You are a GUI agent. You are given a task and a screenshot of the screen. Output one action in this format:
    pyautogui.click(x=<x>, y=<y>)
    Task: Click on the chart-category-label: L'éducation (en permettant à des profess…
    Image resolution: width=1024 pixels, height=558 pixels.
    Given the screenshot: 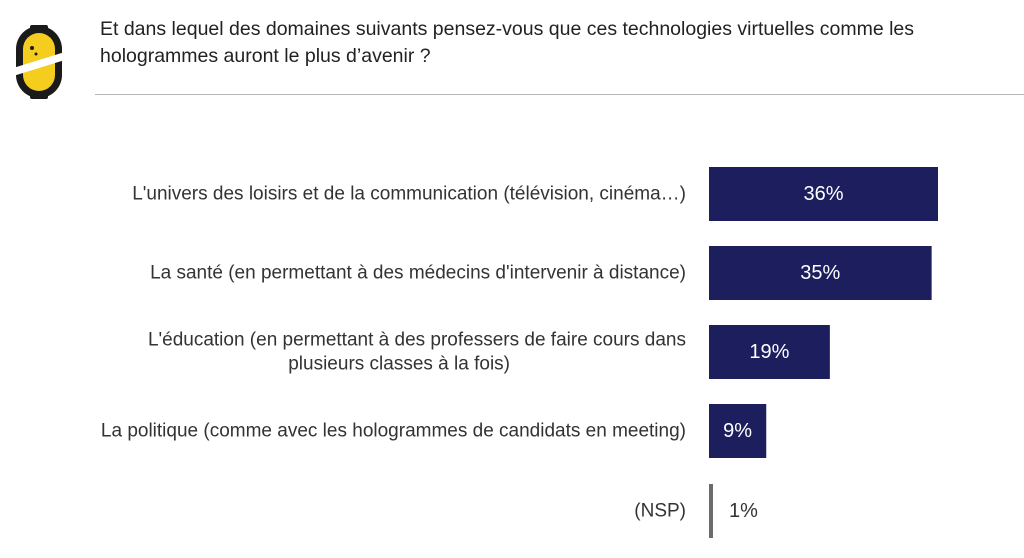 What is the action you would take?
    pyautogui.click(x=417, y=340)
    